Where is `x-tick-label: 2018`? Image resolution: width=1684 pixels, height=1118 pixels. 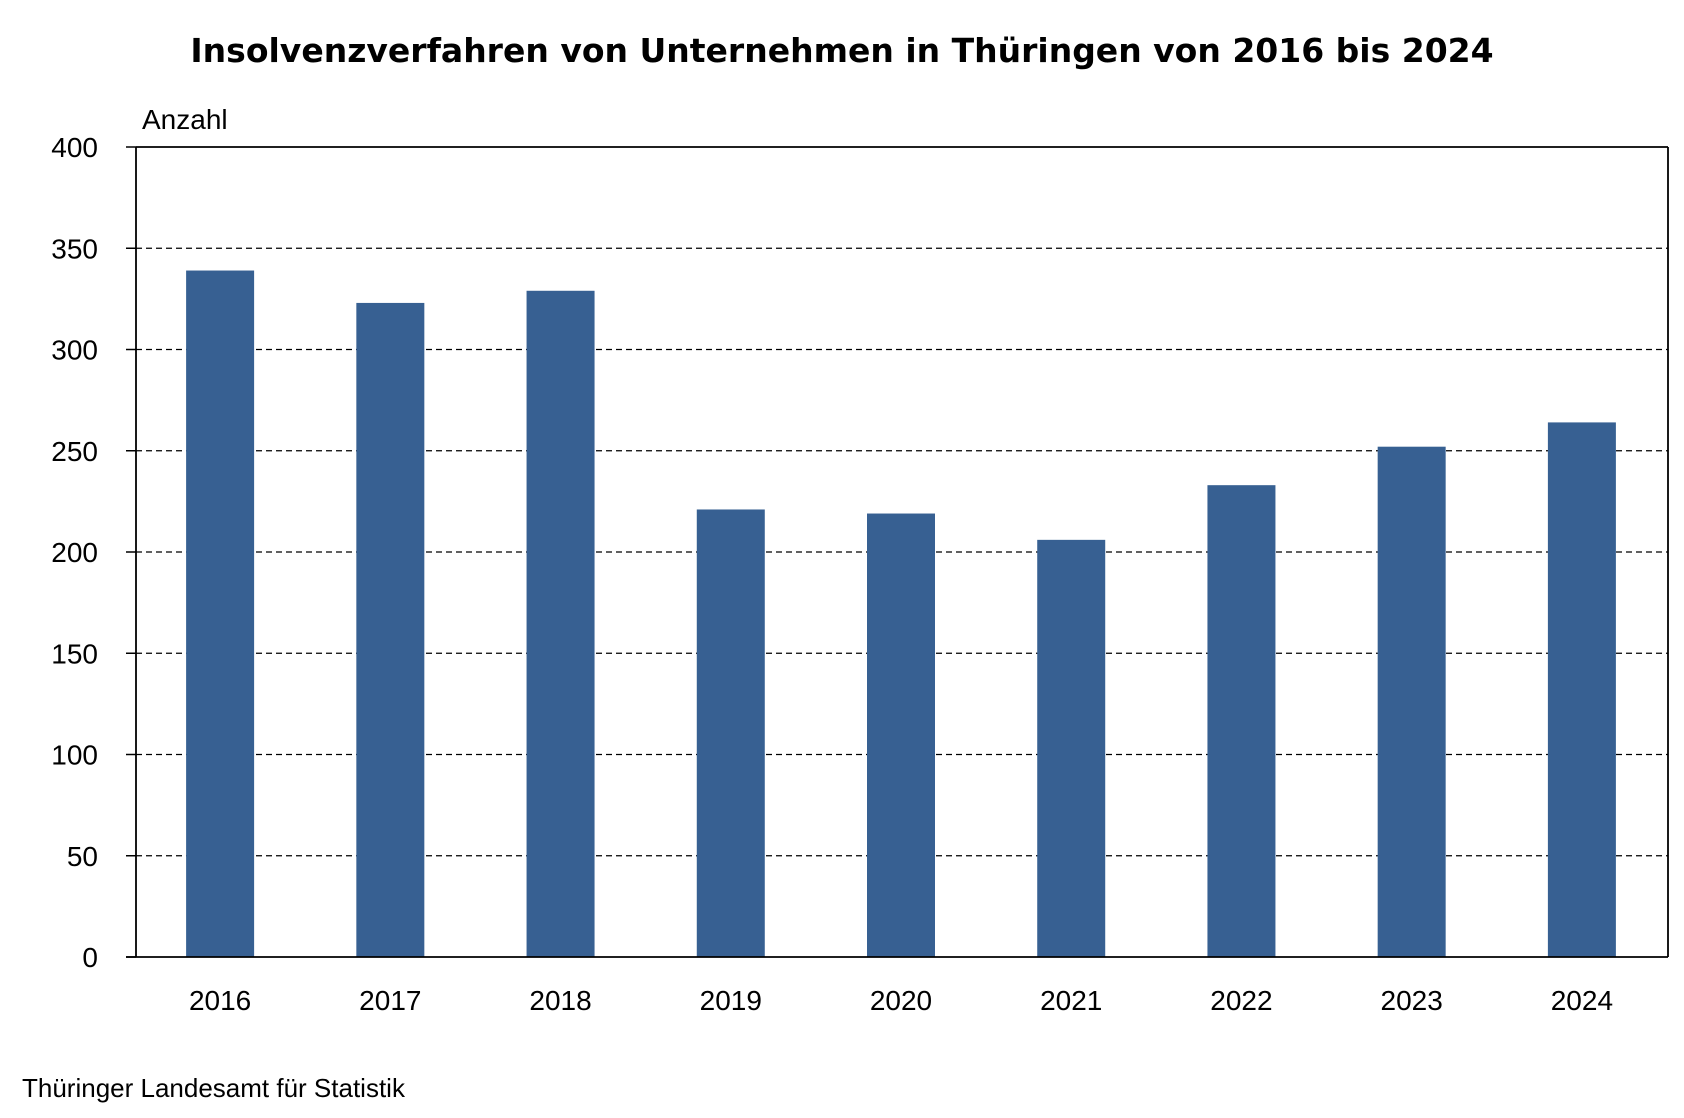 x-tick-label: 2018 is located at coordinates (560, 1000).